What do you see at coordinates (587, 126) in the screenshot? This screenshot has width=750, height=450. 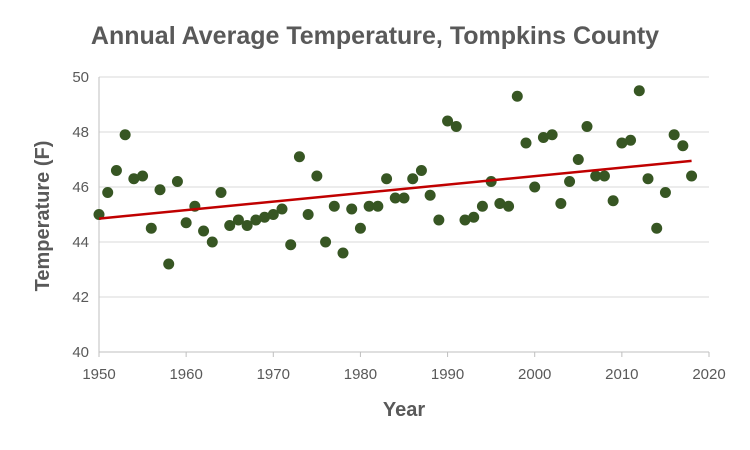 I see `data-point-2006` at bounding box center [587, 126].